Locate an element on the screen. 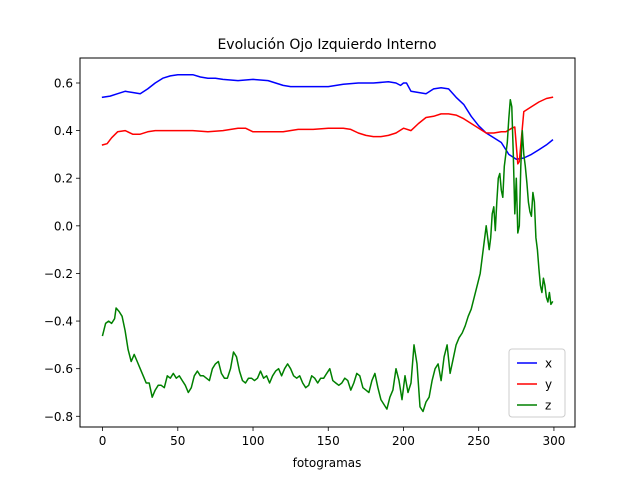  x-tick-label: 50 is located at coordinates (177, 441).